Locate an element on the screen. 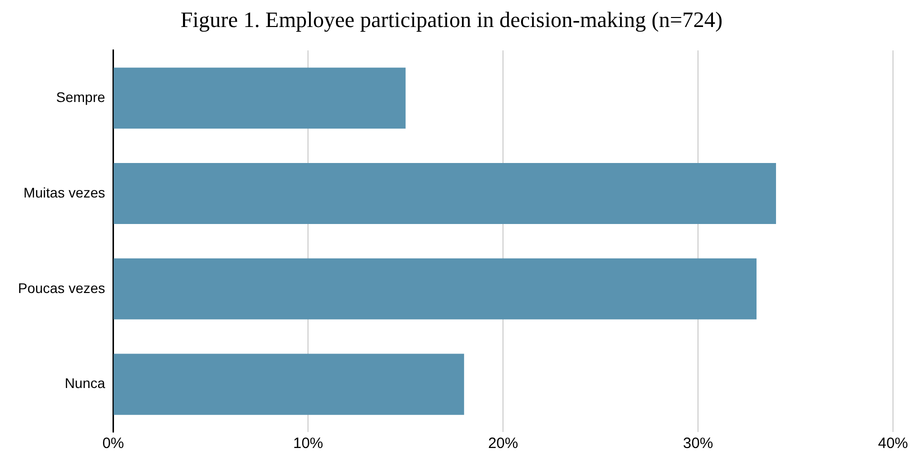 The height and width of the screenshot is (464, 915). x-tick-label: 10% is located at coordinates (308, 443).